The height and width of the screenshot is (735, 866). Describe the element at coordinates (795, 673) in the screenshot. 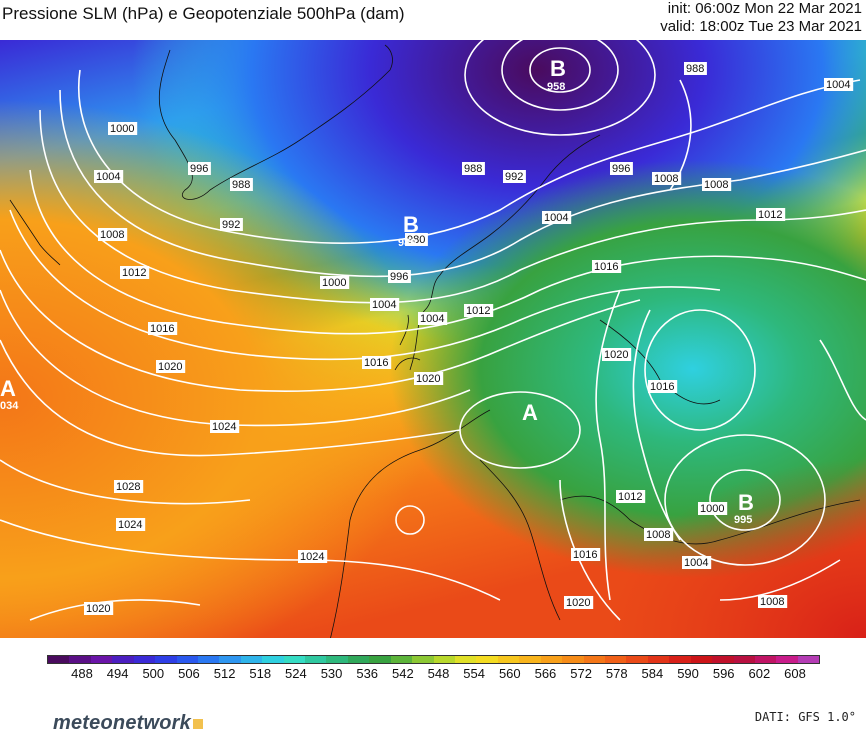

I see `colorbar-label: 608` at that location.